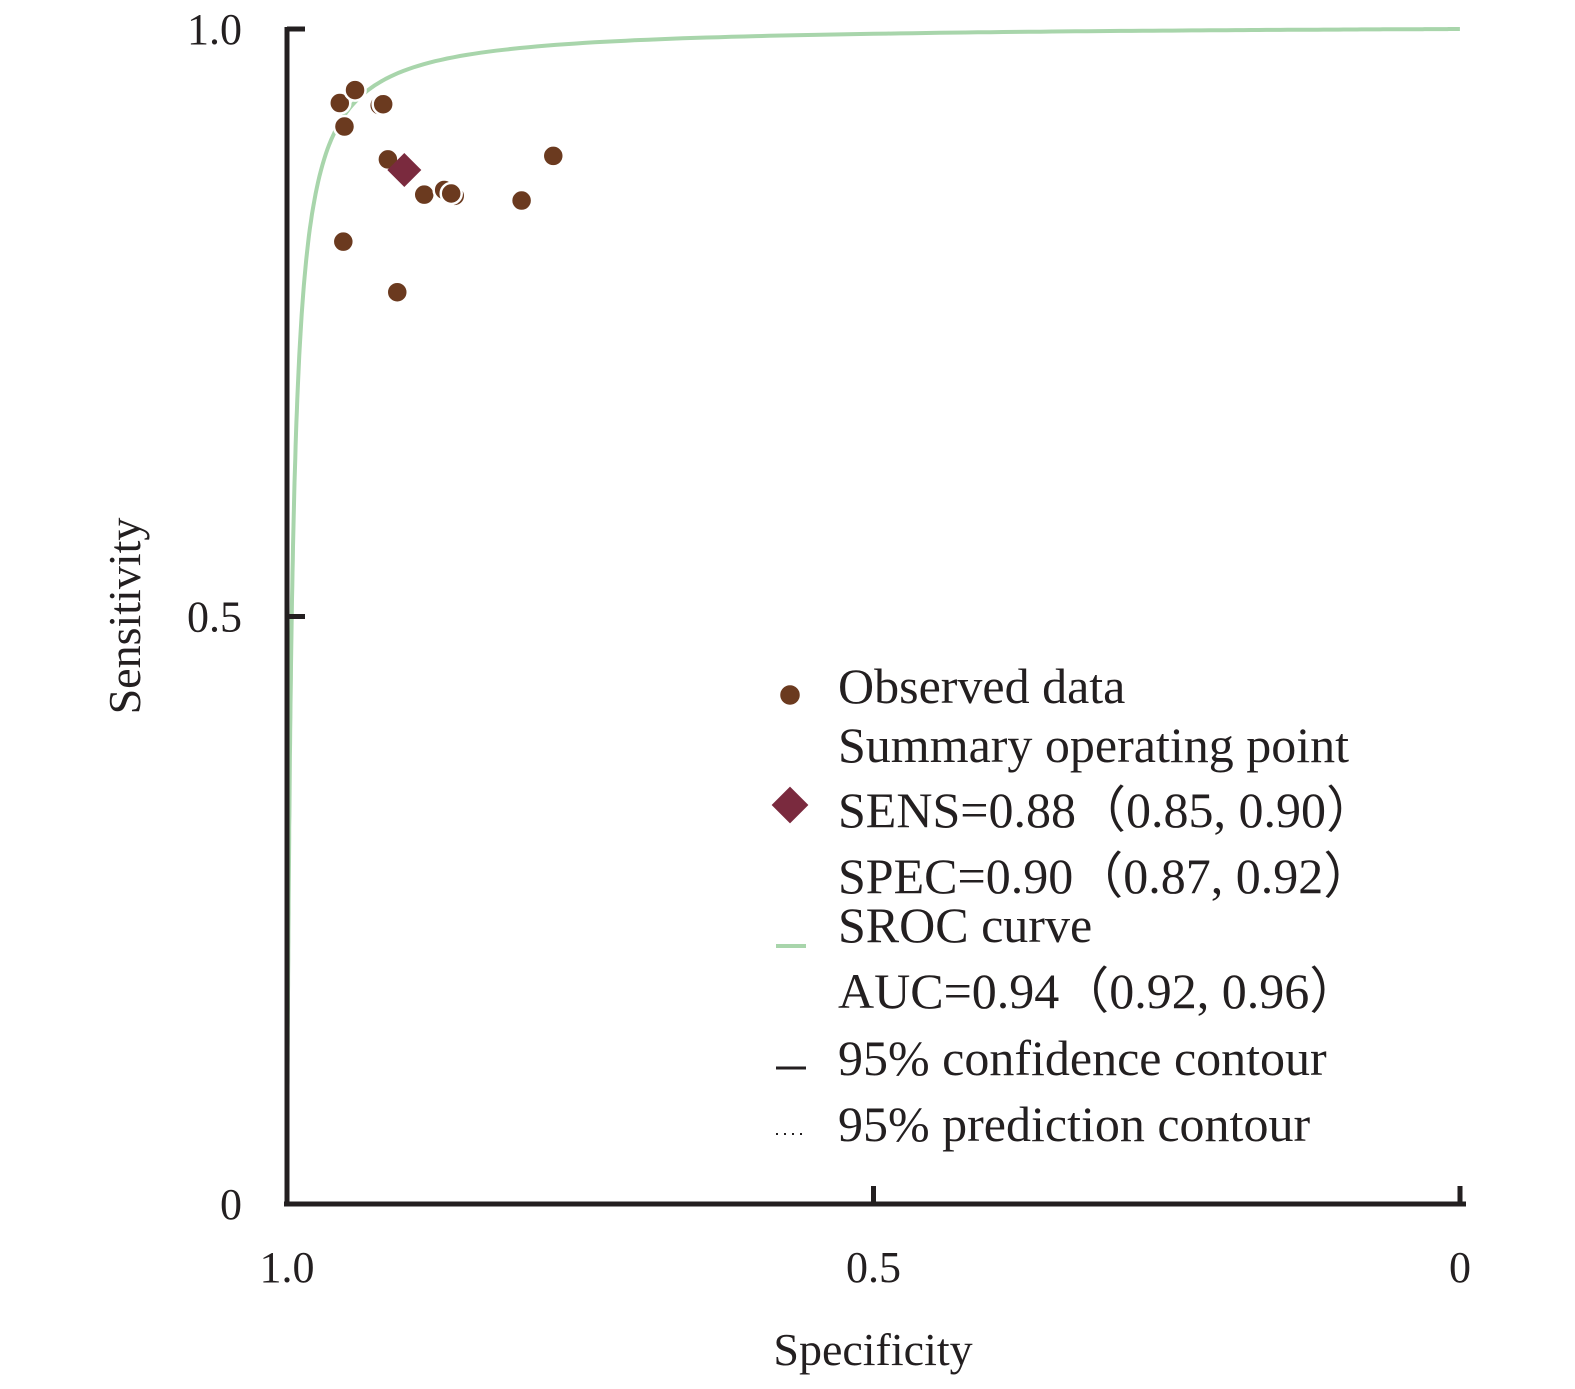 This screenshot has width=1575, height=1389. I want to click on x-tick-label: 0, so click(1460, 1267).